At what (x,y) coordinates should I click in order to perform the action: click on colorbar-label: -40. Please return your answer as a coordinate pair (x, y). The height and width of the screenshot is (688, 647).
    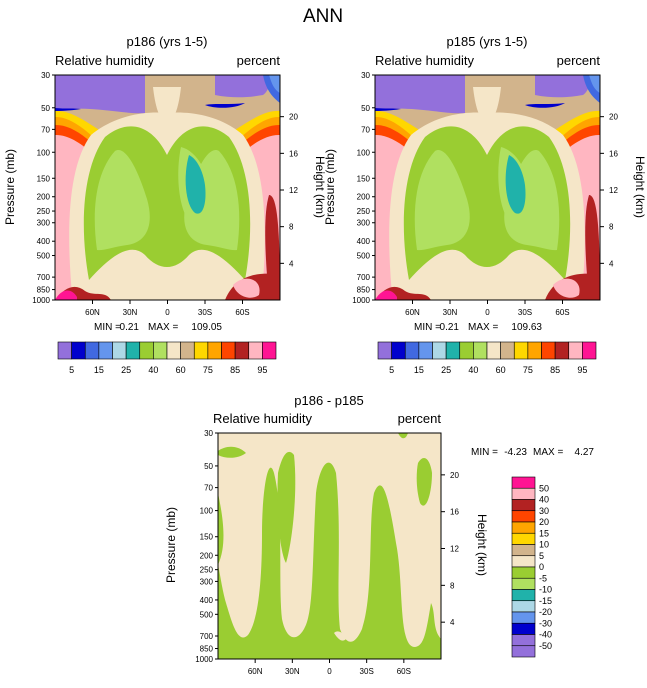
    Looking at the image, I should click on (545, 635).